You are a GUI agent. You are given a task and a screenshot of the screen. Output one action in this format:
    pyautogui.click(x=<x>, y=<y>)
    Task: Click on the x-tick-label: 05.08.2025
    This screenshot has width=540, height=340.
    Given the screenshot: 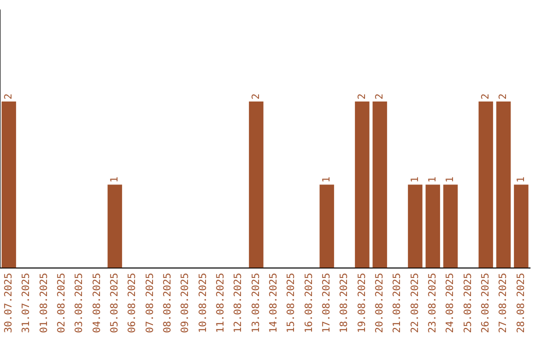 What is the action you would take?
    pyautogui.click(x=114, y=303)
    